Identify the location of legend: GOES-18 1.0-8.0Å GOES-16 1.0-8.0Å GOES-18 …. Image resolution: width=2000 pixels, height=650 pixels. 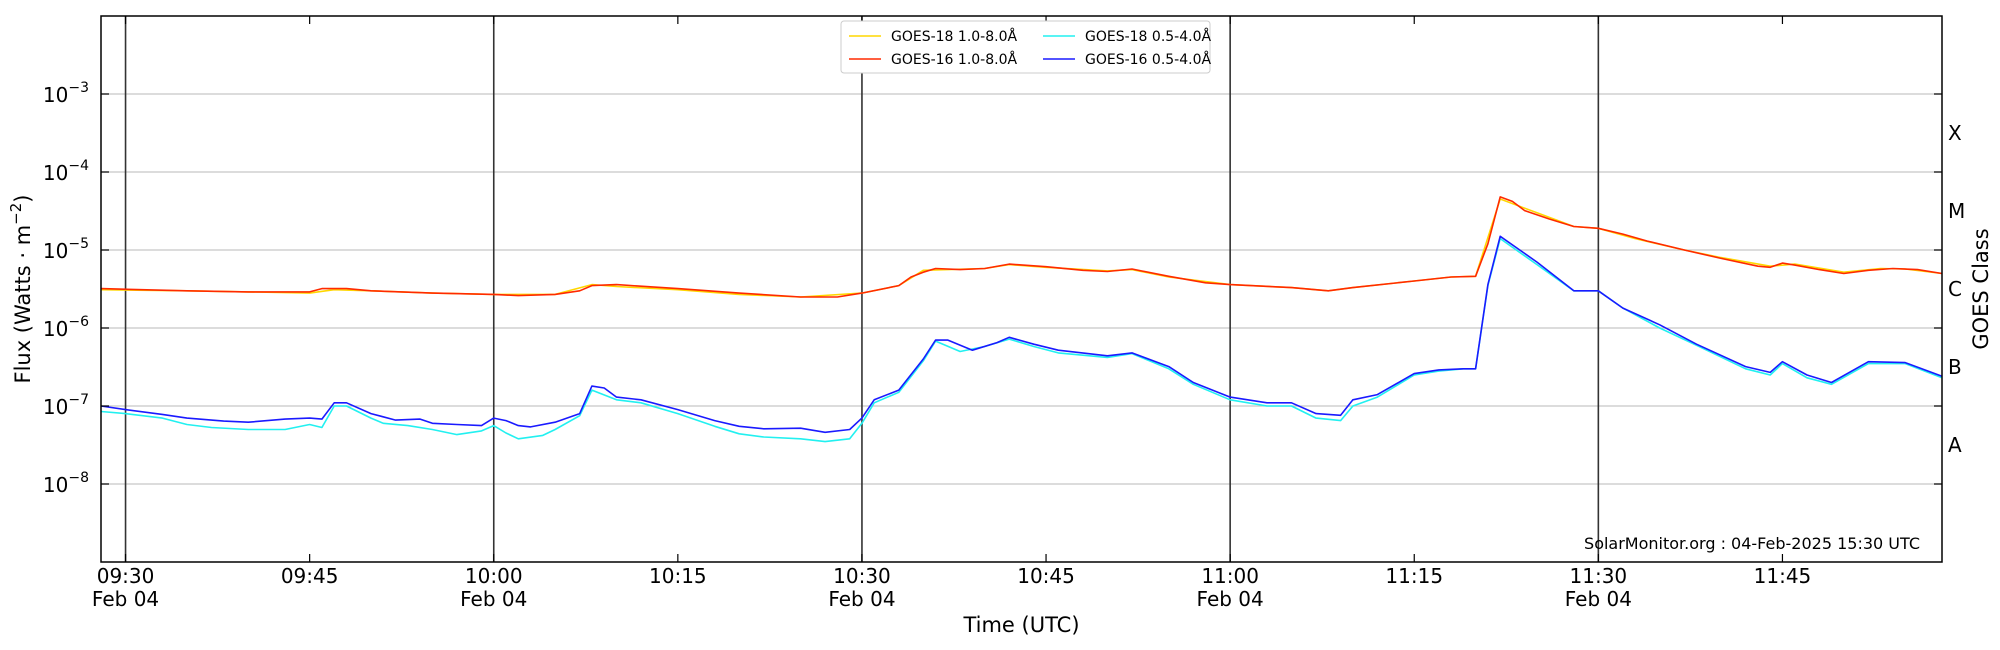
(1025, 47).